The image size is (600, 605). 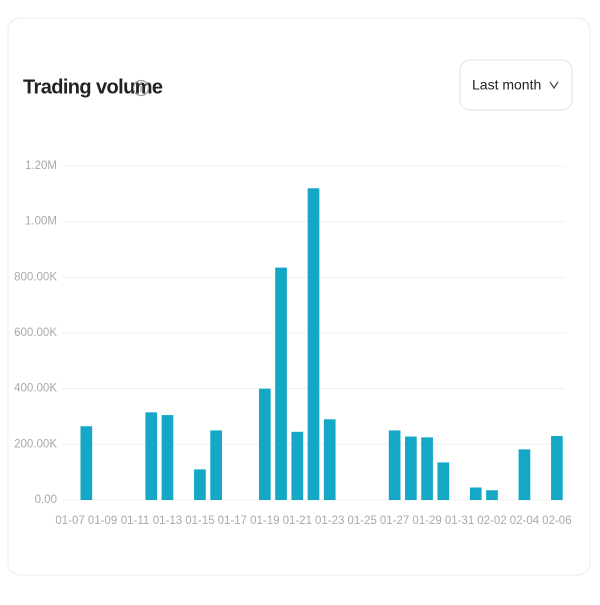 What do you see at coordinates (329, 521) in the screenshot?
I see `x-tick-label: 01-23` at bounding box center [329, 521].